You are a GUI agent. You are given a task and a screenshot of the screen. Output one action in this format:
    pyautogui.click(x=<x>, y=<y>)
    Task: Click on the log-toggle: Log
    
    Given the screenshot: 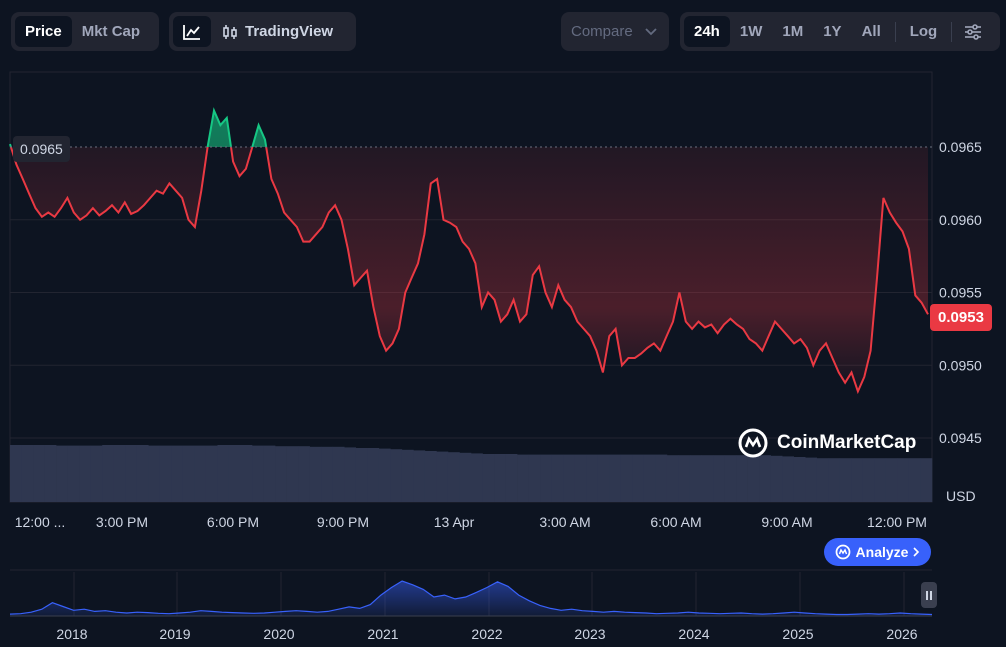 What is the action you would take?
    pyautogui.click(x=923, y=31)
    